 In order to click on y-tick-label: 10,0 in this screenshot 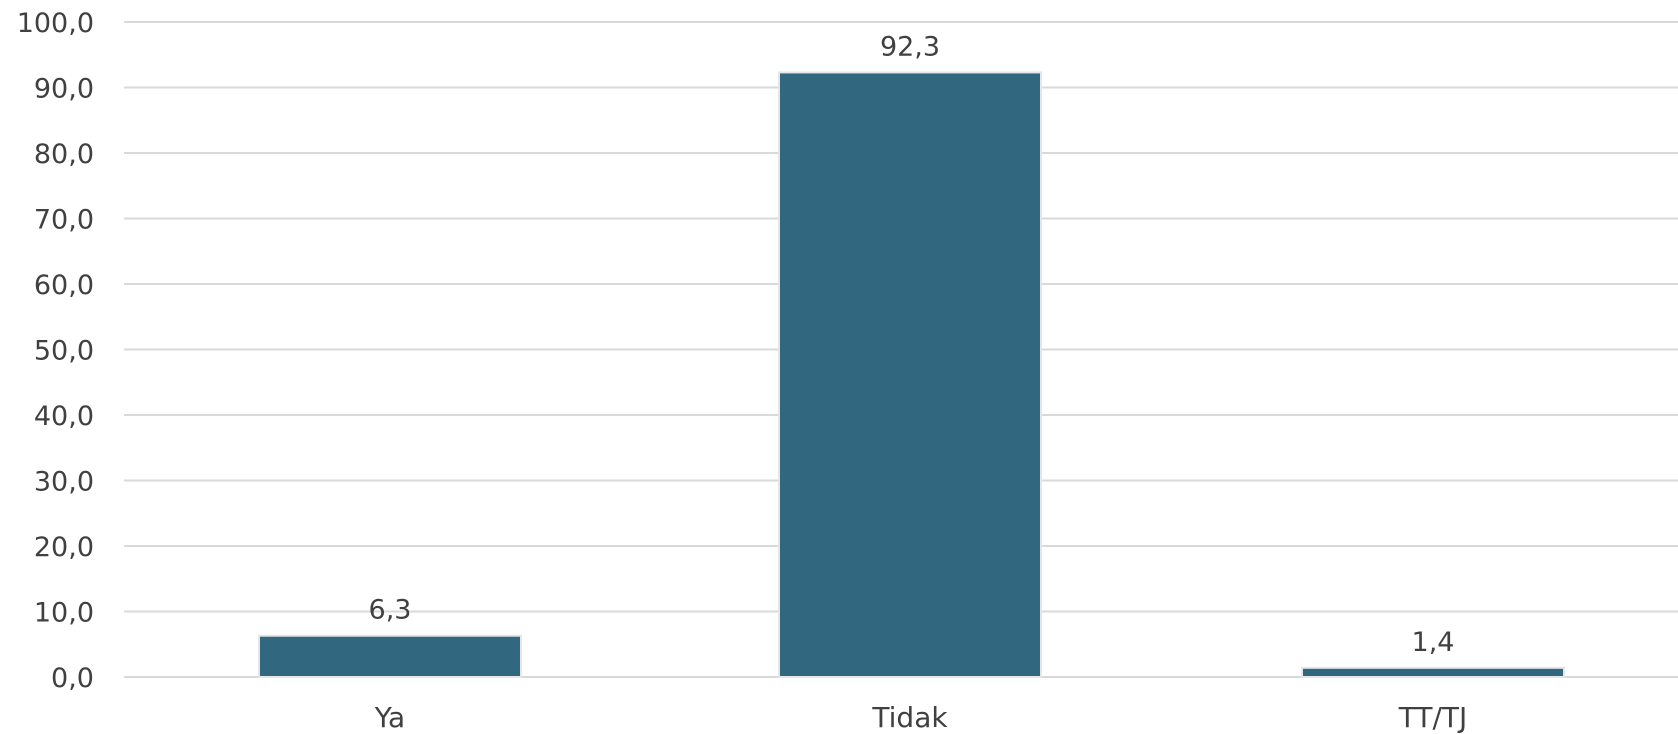, I will do `click(64, 613)`.